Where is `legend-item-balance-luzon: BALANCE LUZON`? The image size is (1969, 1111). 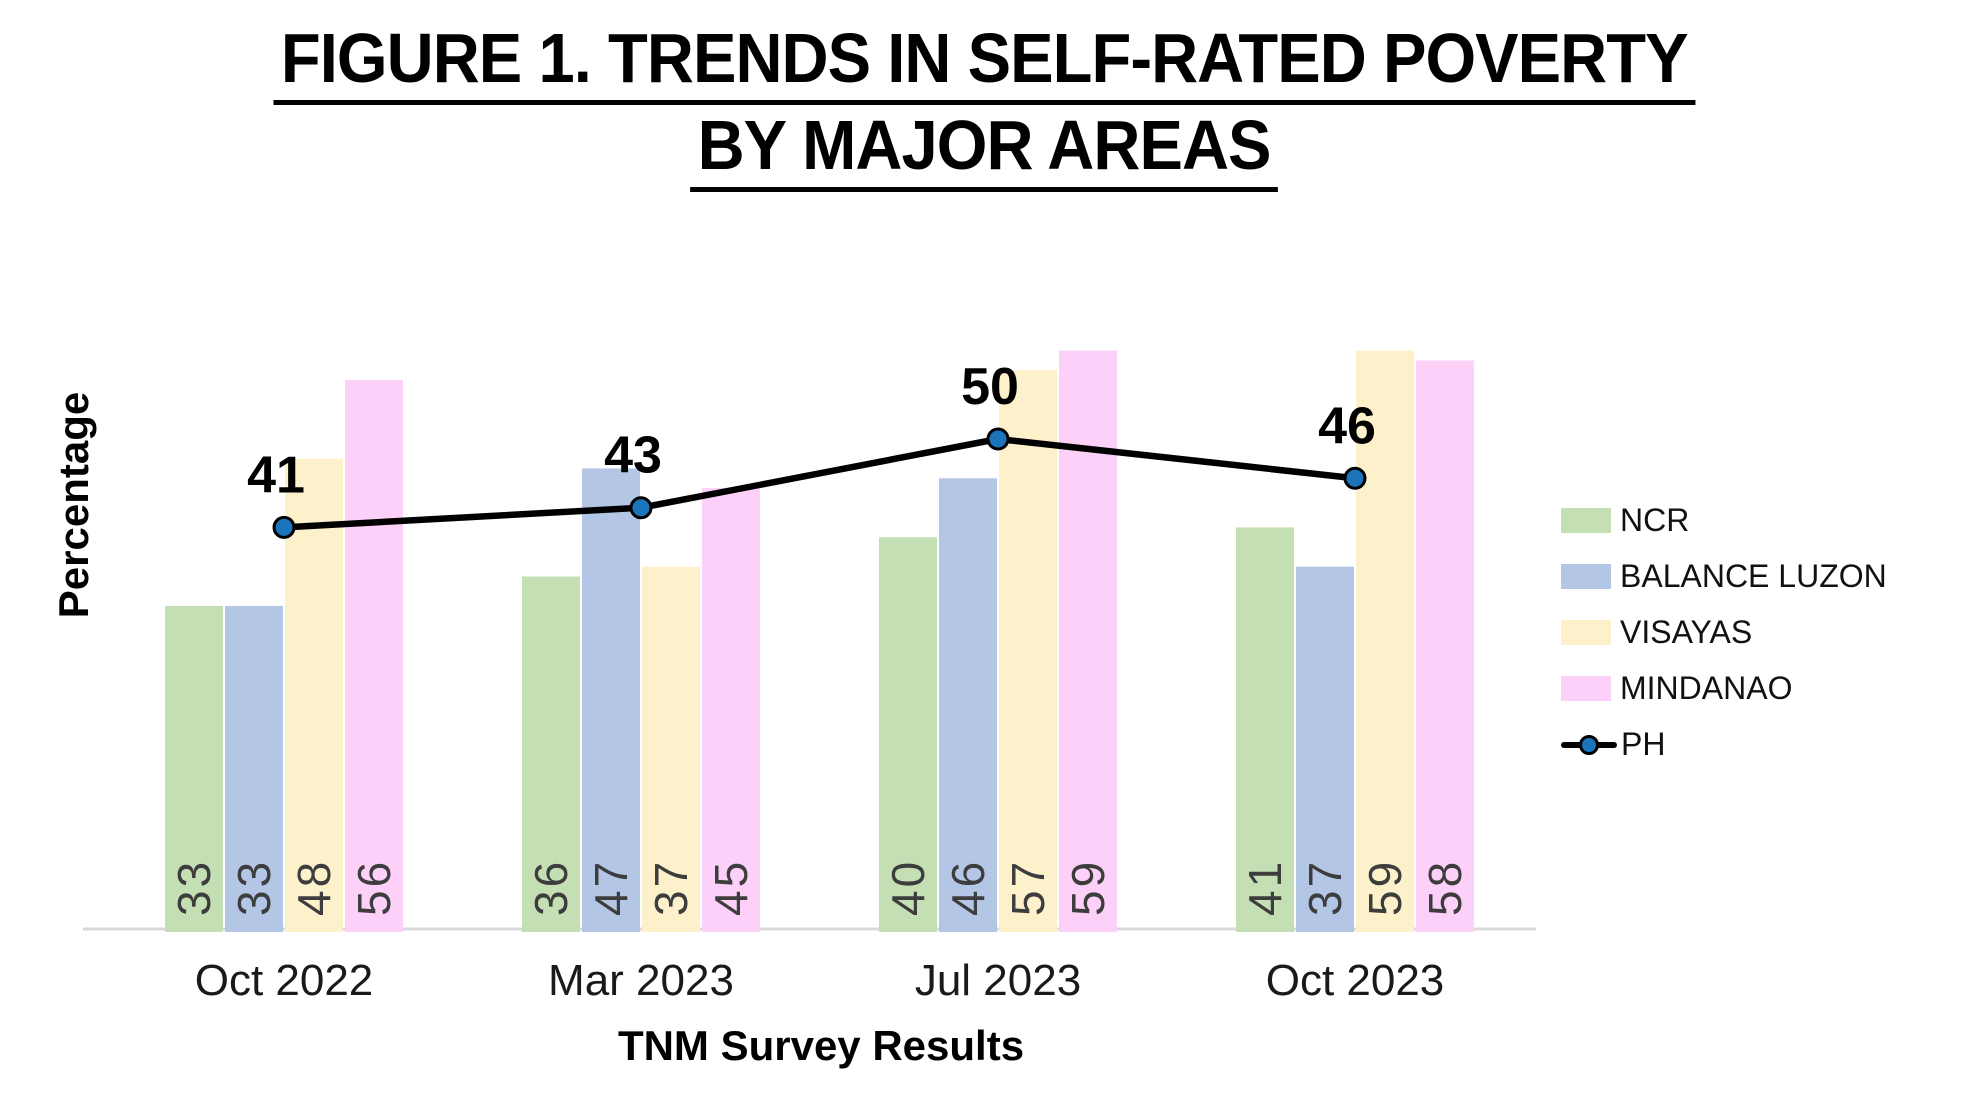
legend-item-balance-luzon: BALANCE LUZON is located at coordinates (1724, 576).